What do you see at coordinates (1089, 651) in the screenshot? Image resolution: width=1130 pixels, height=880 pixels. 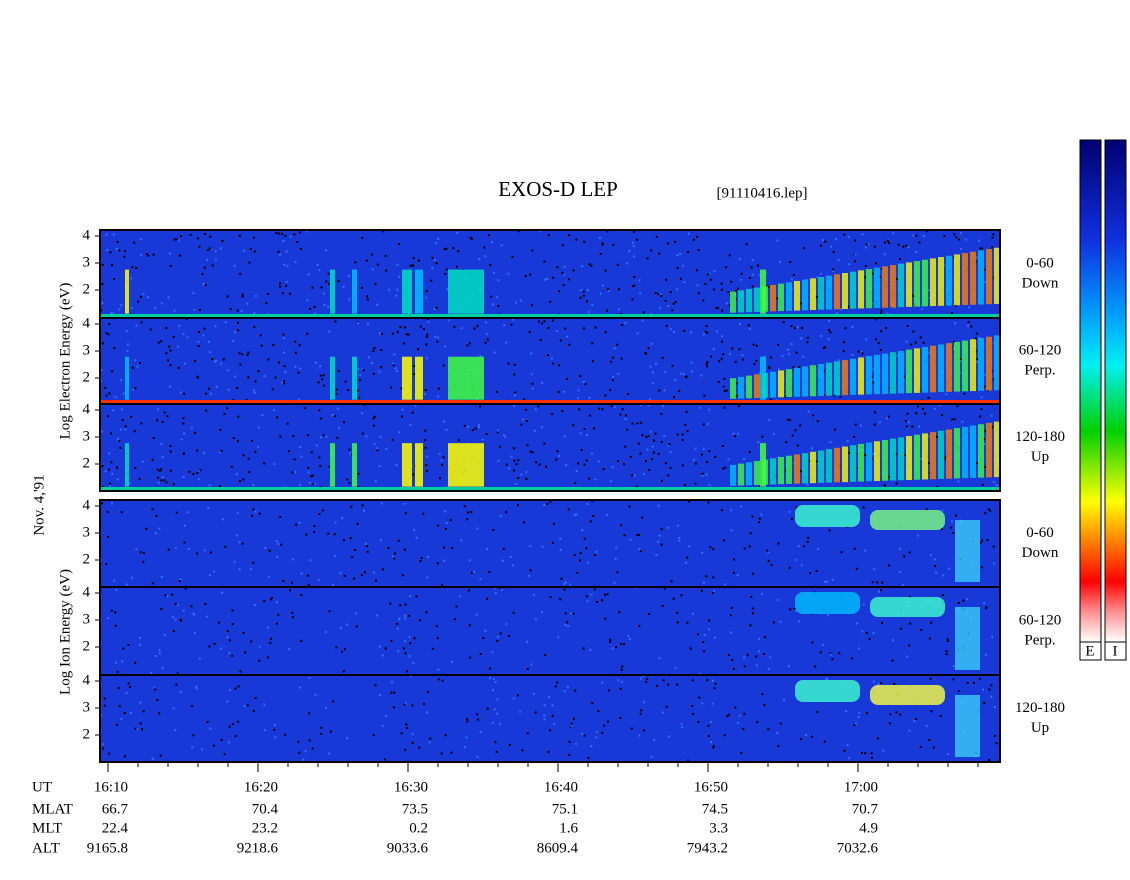 I see `colorbar-label: E` at bounding box center [1089, 651].